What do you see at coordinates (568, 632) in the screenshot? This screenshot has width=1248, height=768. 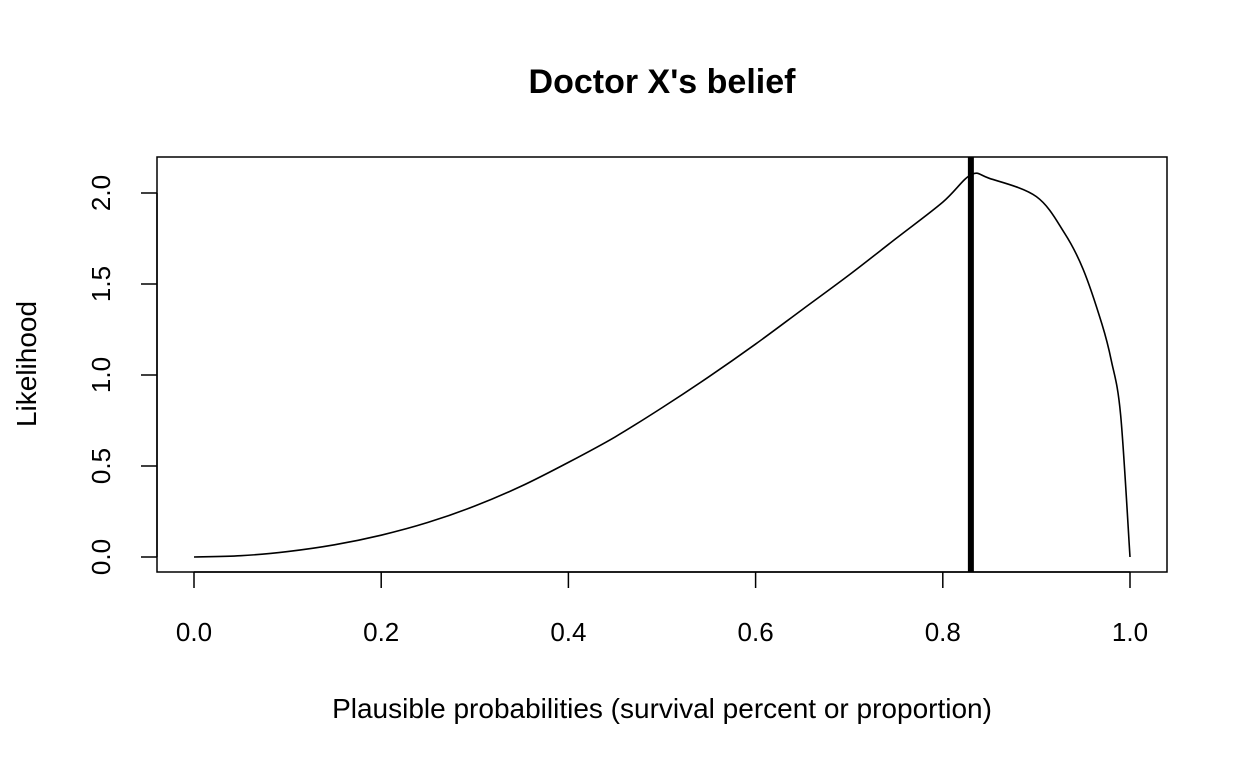 I see `x-tick-label: 0.4` at bounding box center [568, 632].